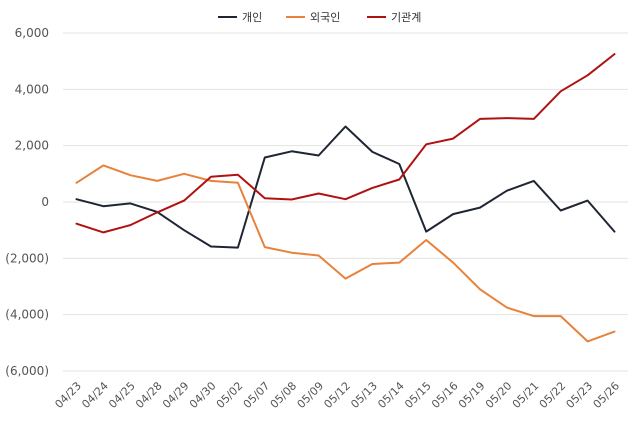 The height and width of the screenshot is (426, 636). I want to click on x-tick-label: 05/16, so click(445, 395).